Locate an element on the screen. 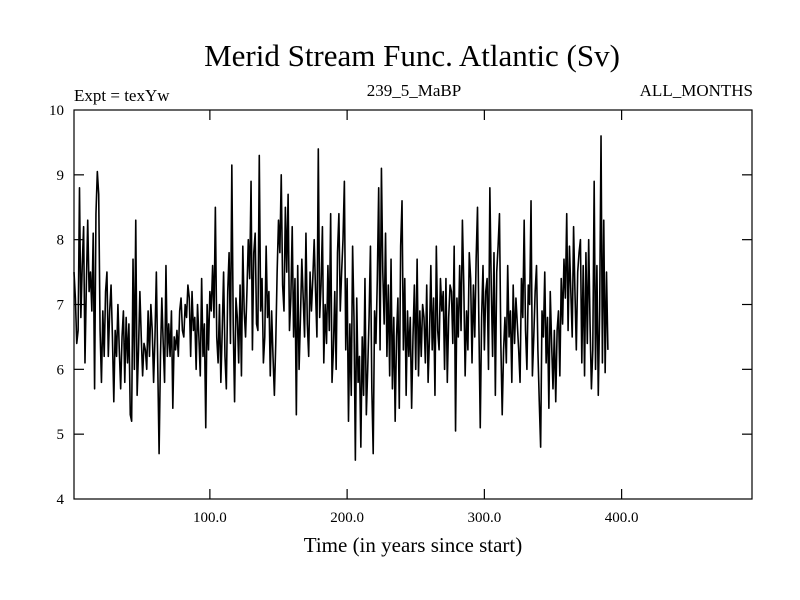  y-tick-label: 9 is located at coordinates (61, 176).